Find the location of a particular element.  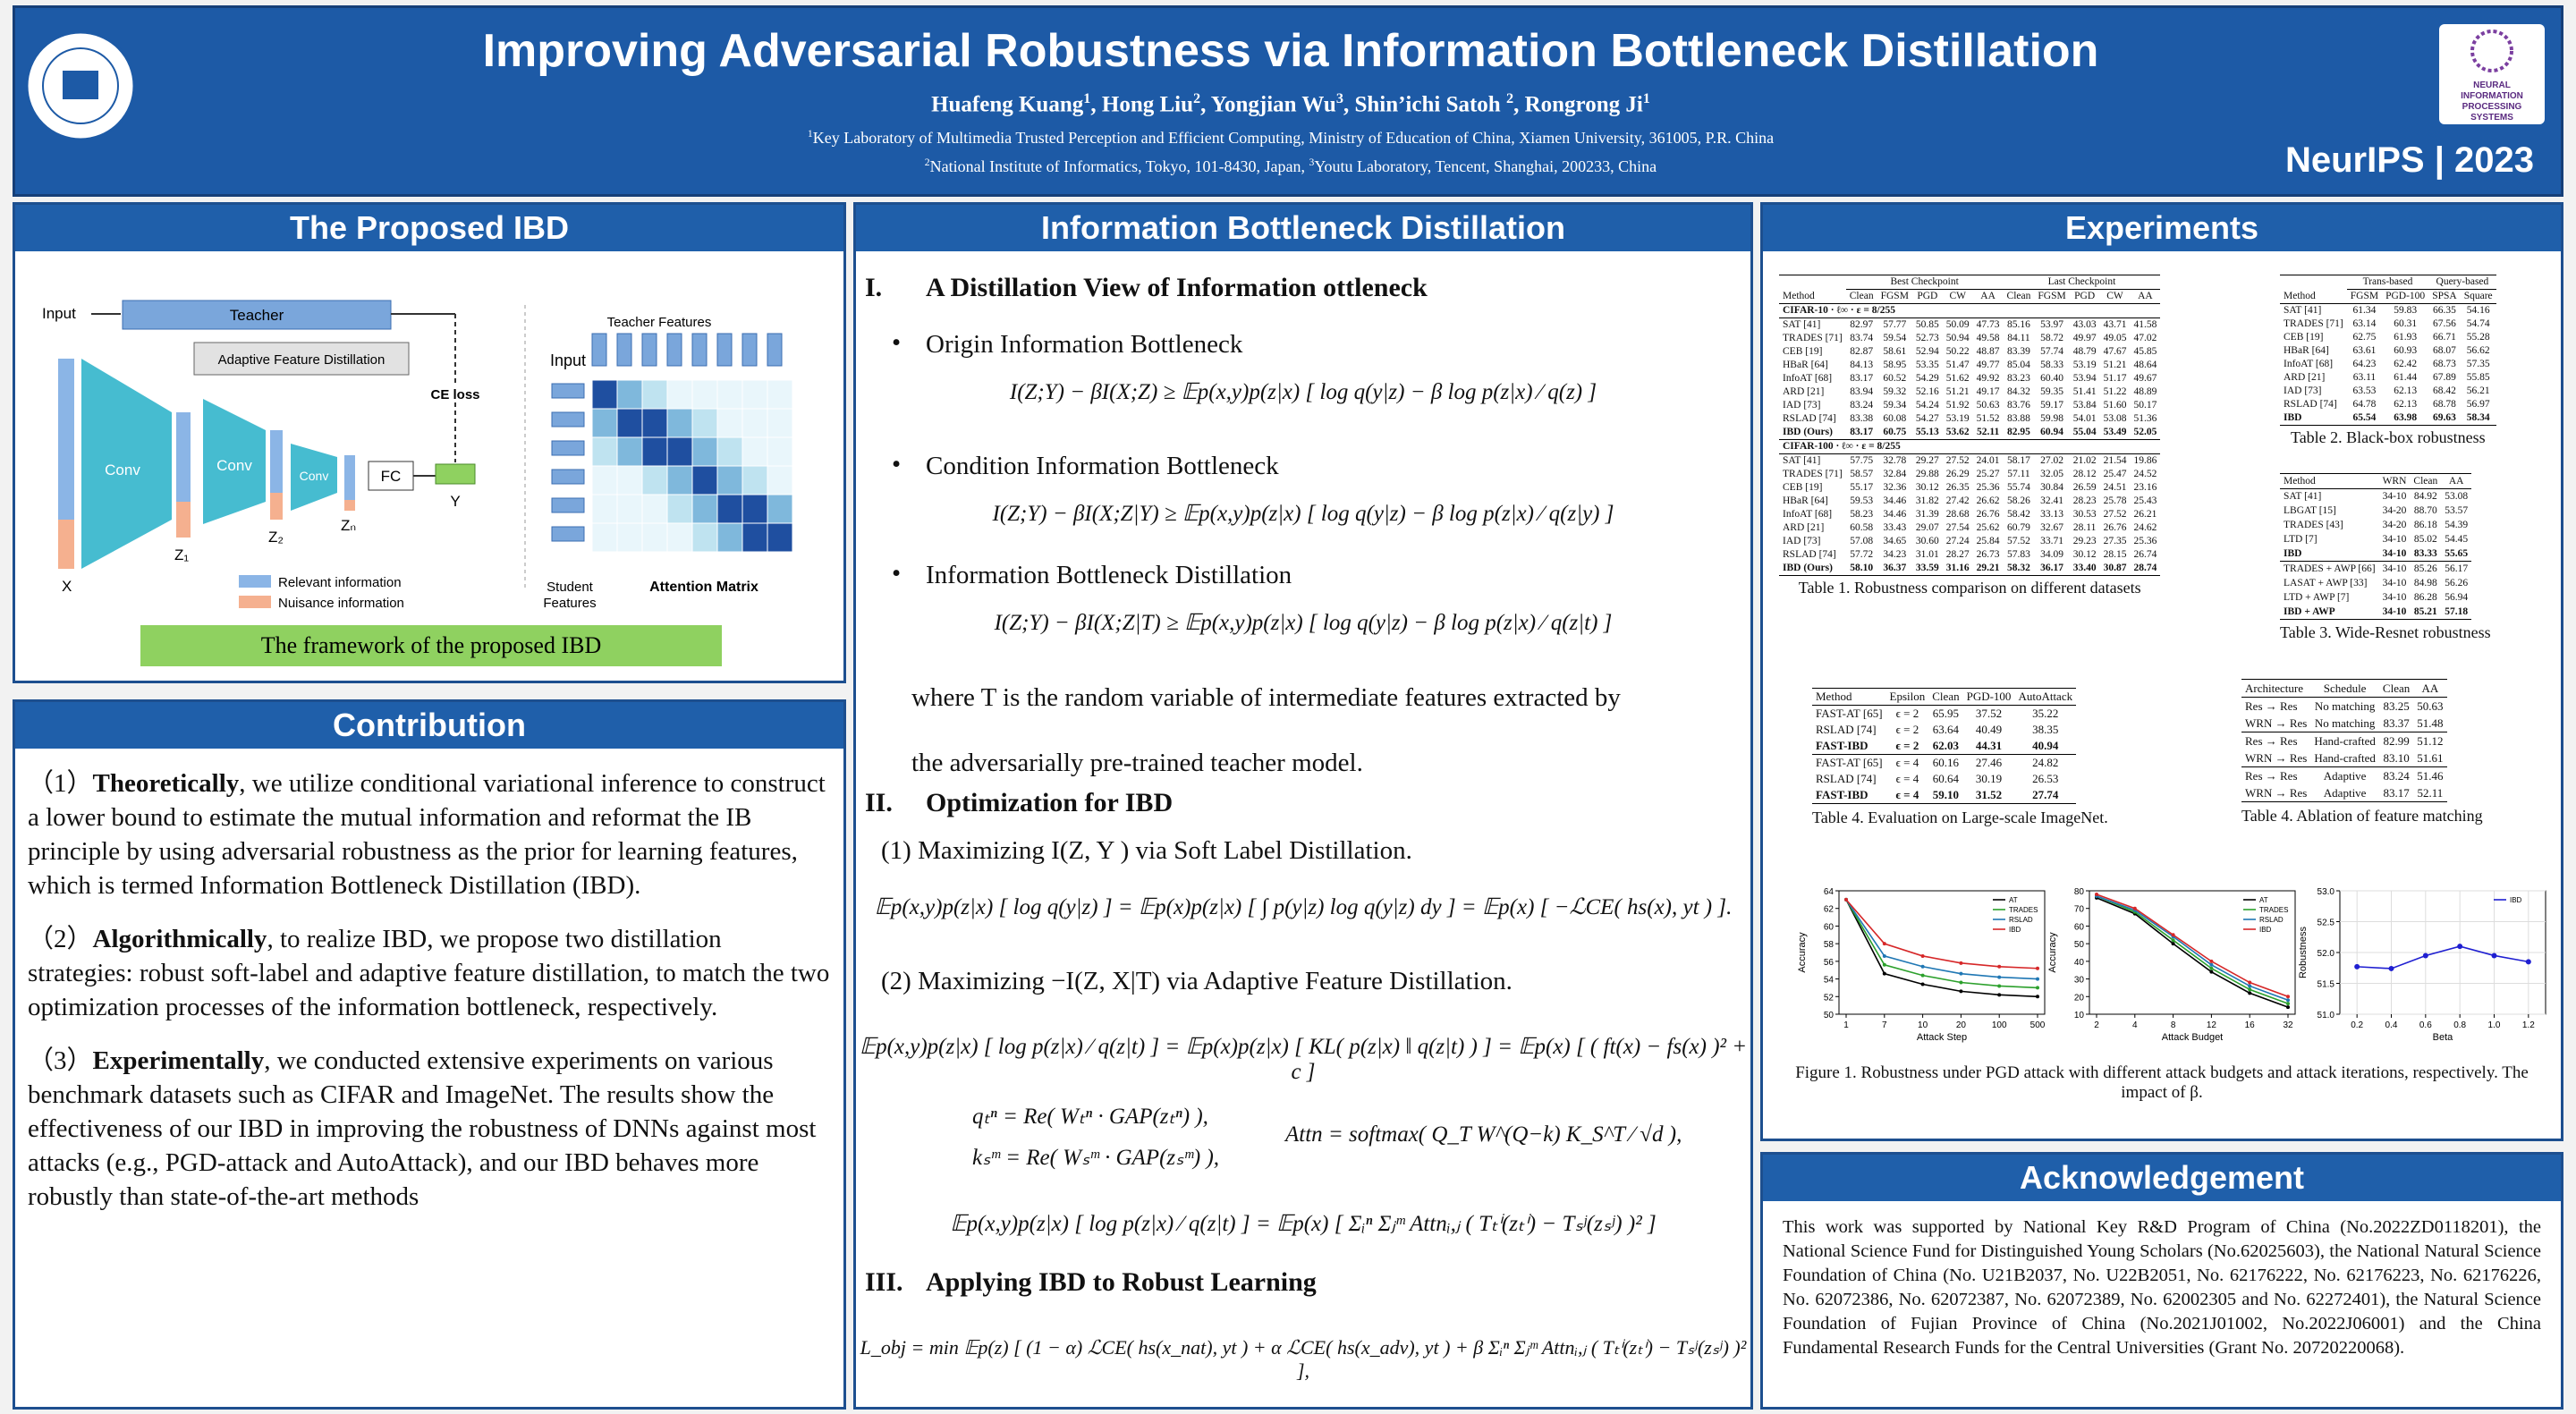

table-cell: 57.72 is located at coordinates (1862, 554).